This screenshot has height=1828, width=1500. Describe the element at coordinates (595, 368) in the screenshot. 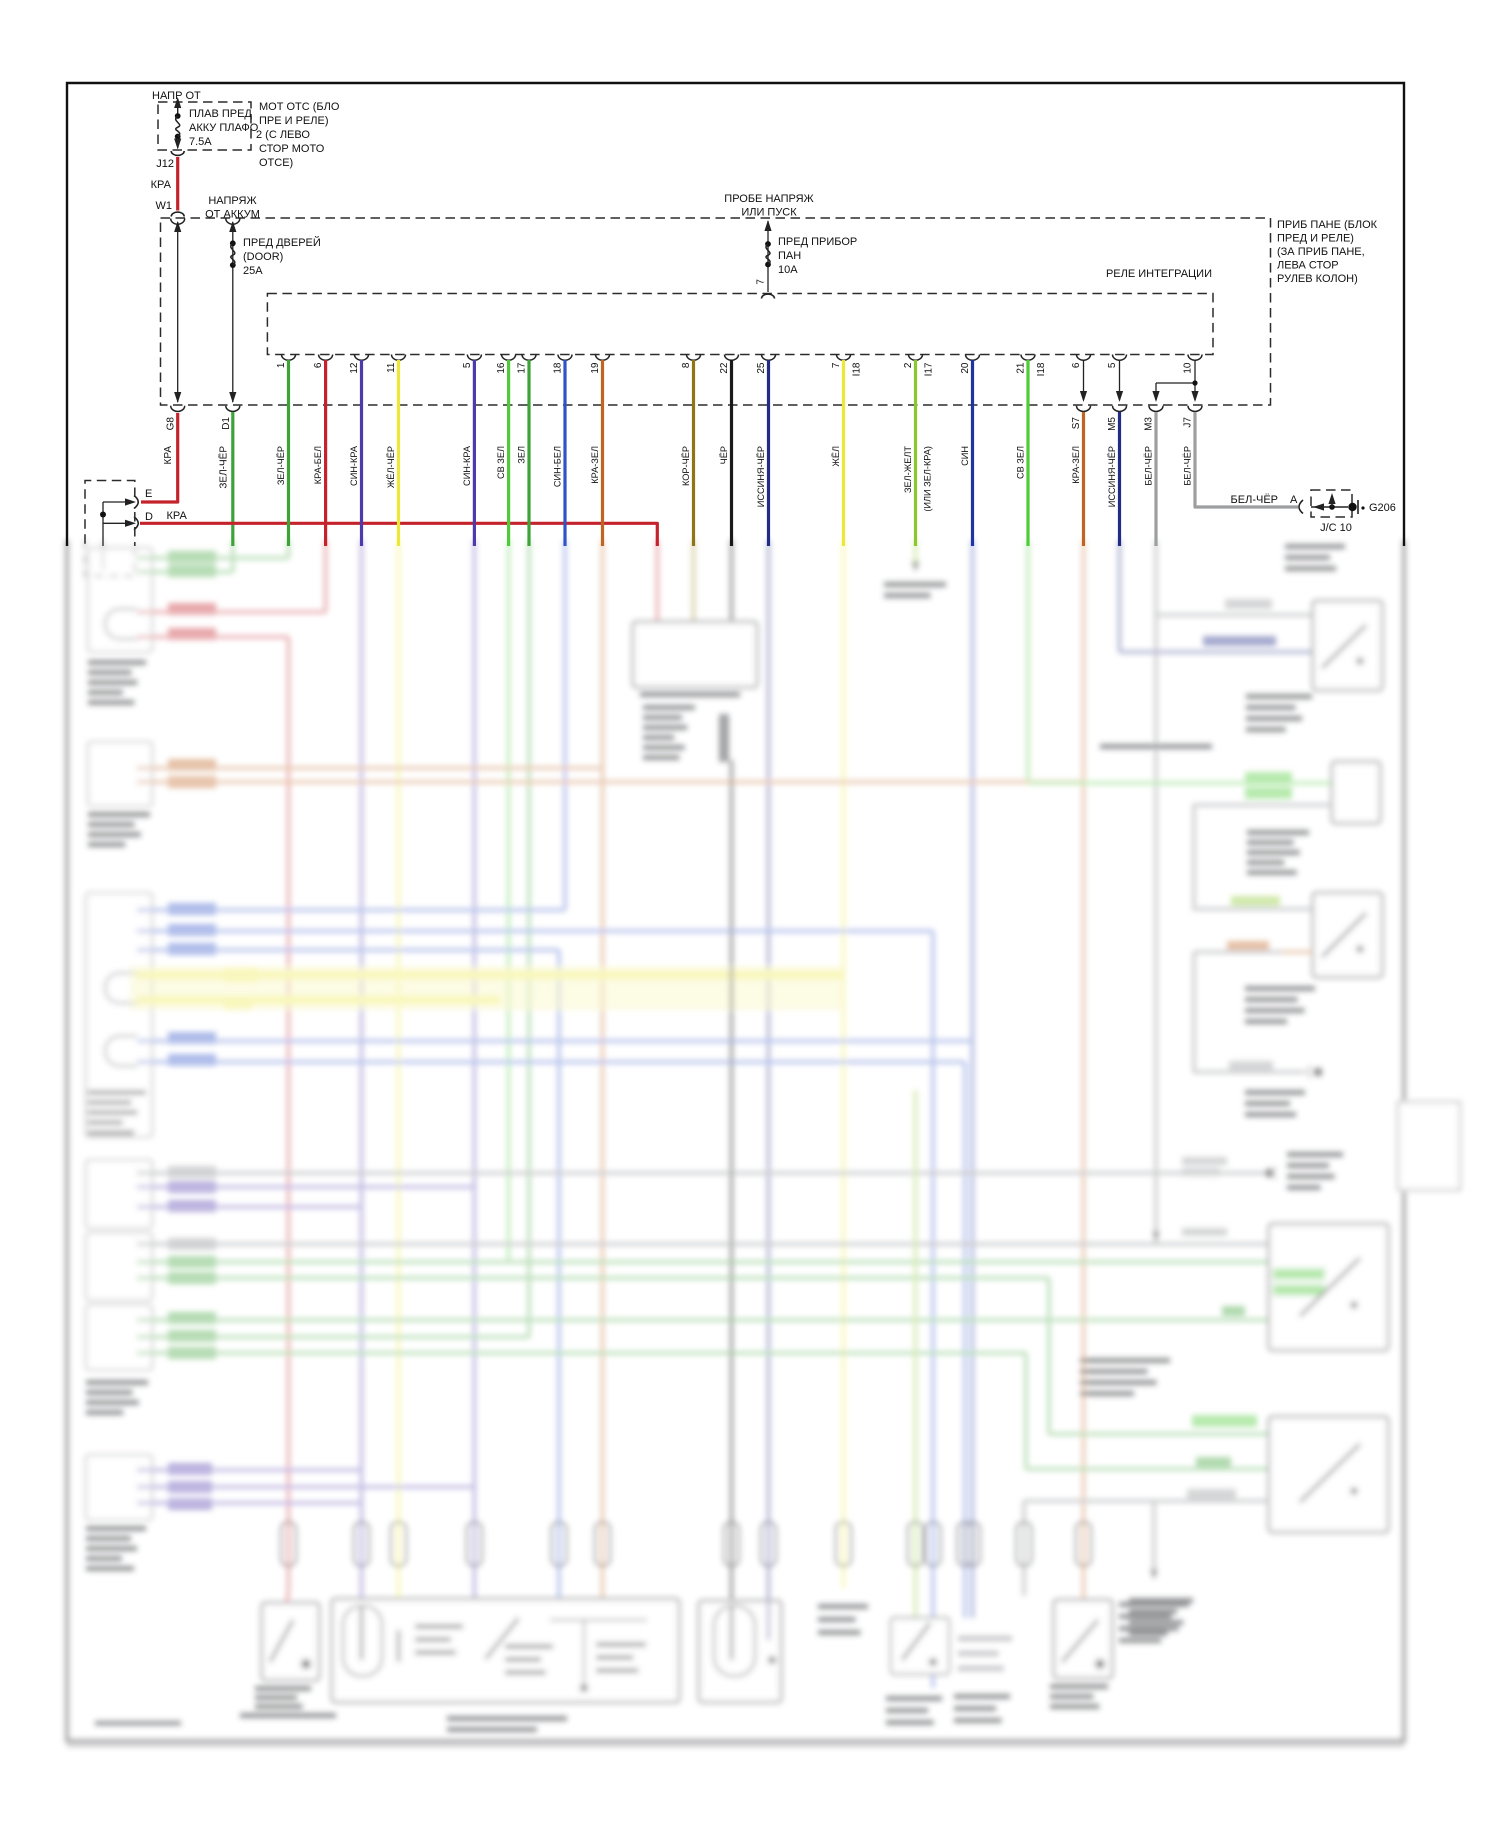

I see `svg-text: 19` at that location.